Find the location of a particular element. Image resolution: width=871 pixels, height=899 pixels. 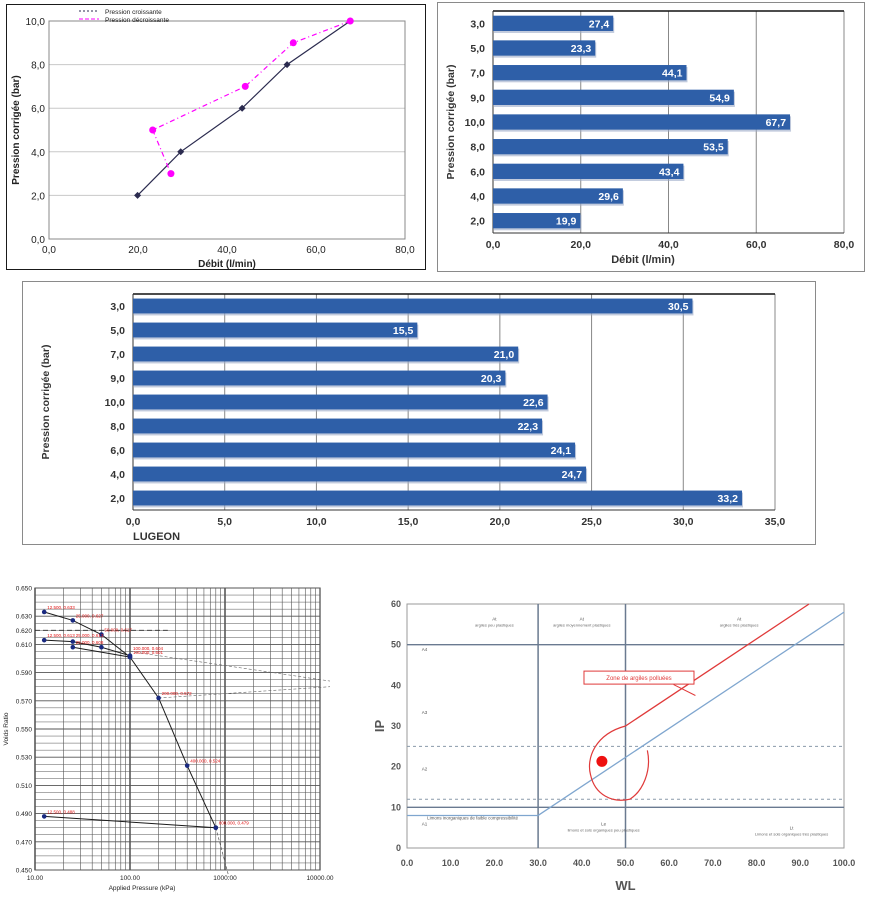

y-tick-label: 4,0 is located at coordinates (38, 153).